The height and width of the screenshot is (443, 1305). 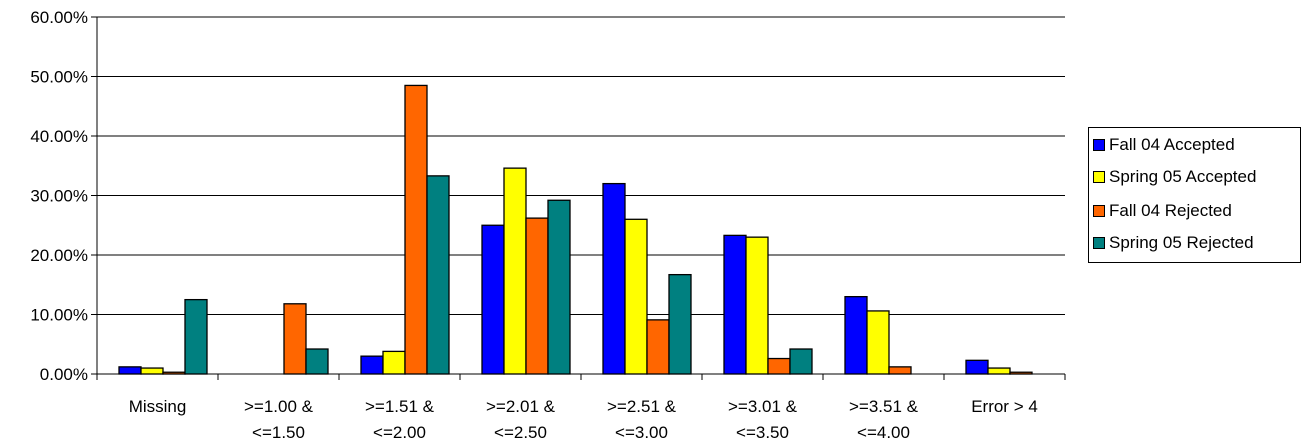 I want to click on legend-item-spring-05-rejected: Spring 05 Rejected, so click(x=1173, y=243).